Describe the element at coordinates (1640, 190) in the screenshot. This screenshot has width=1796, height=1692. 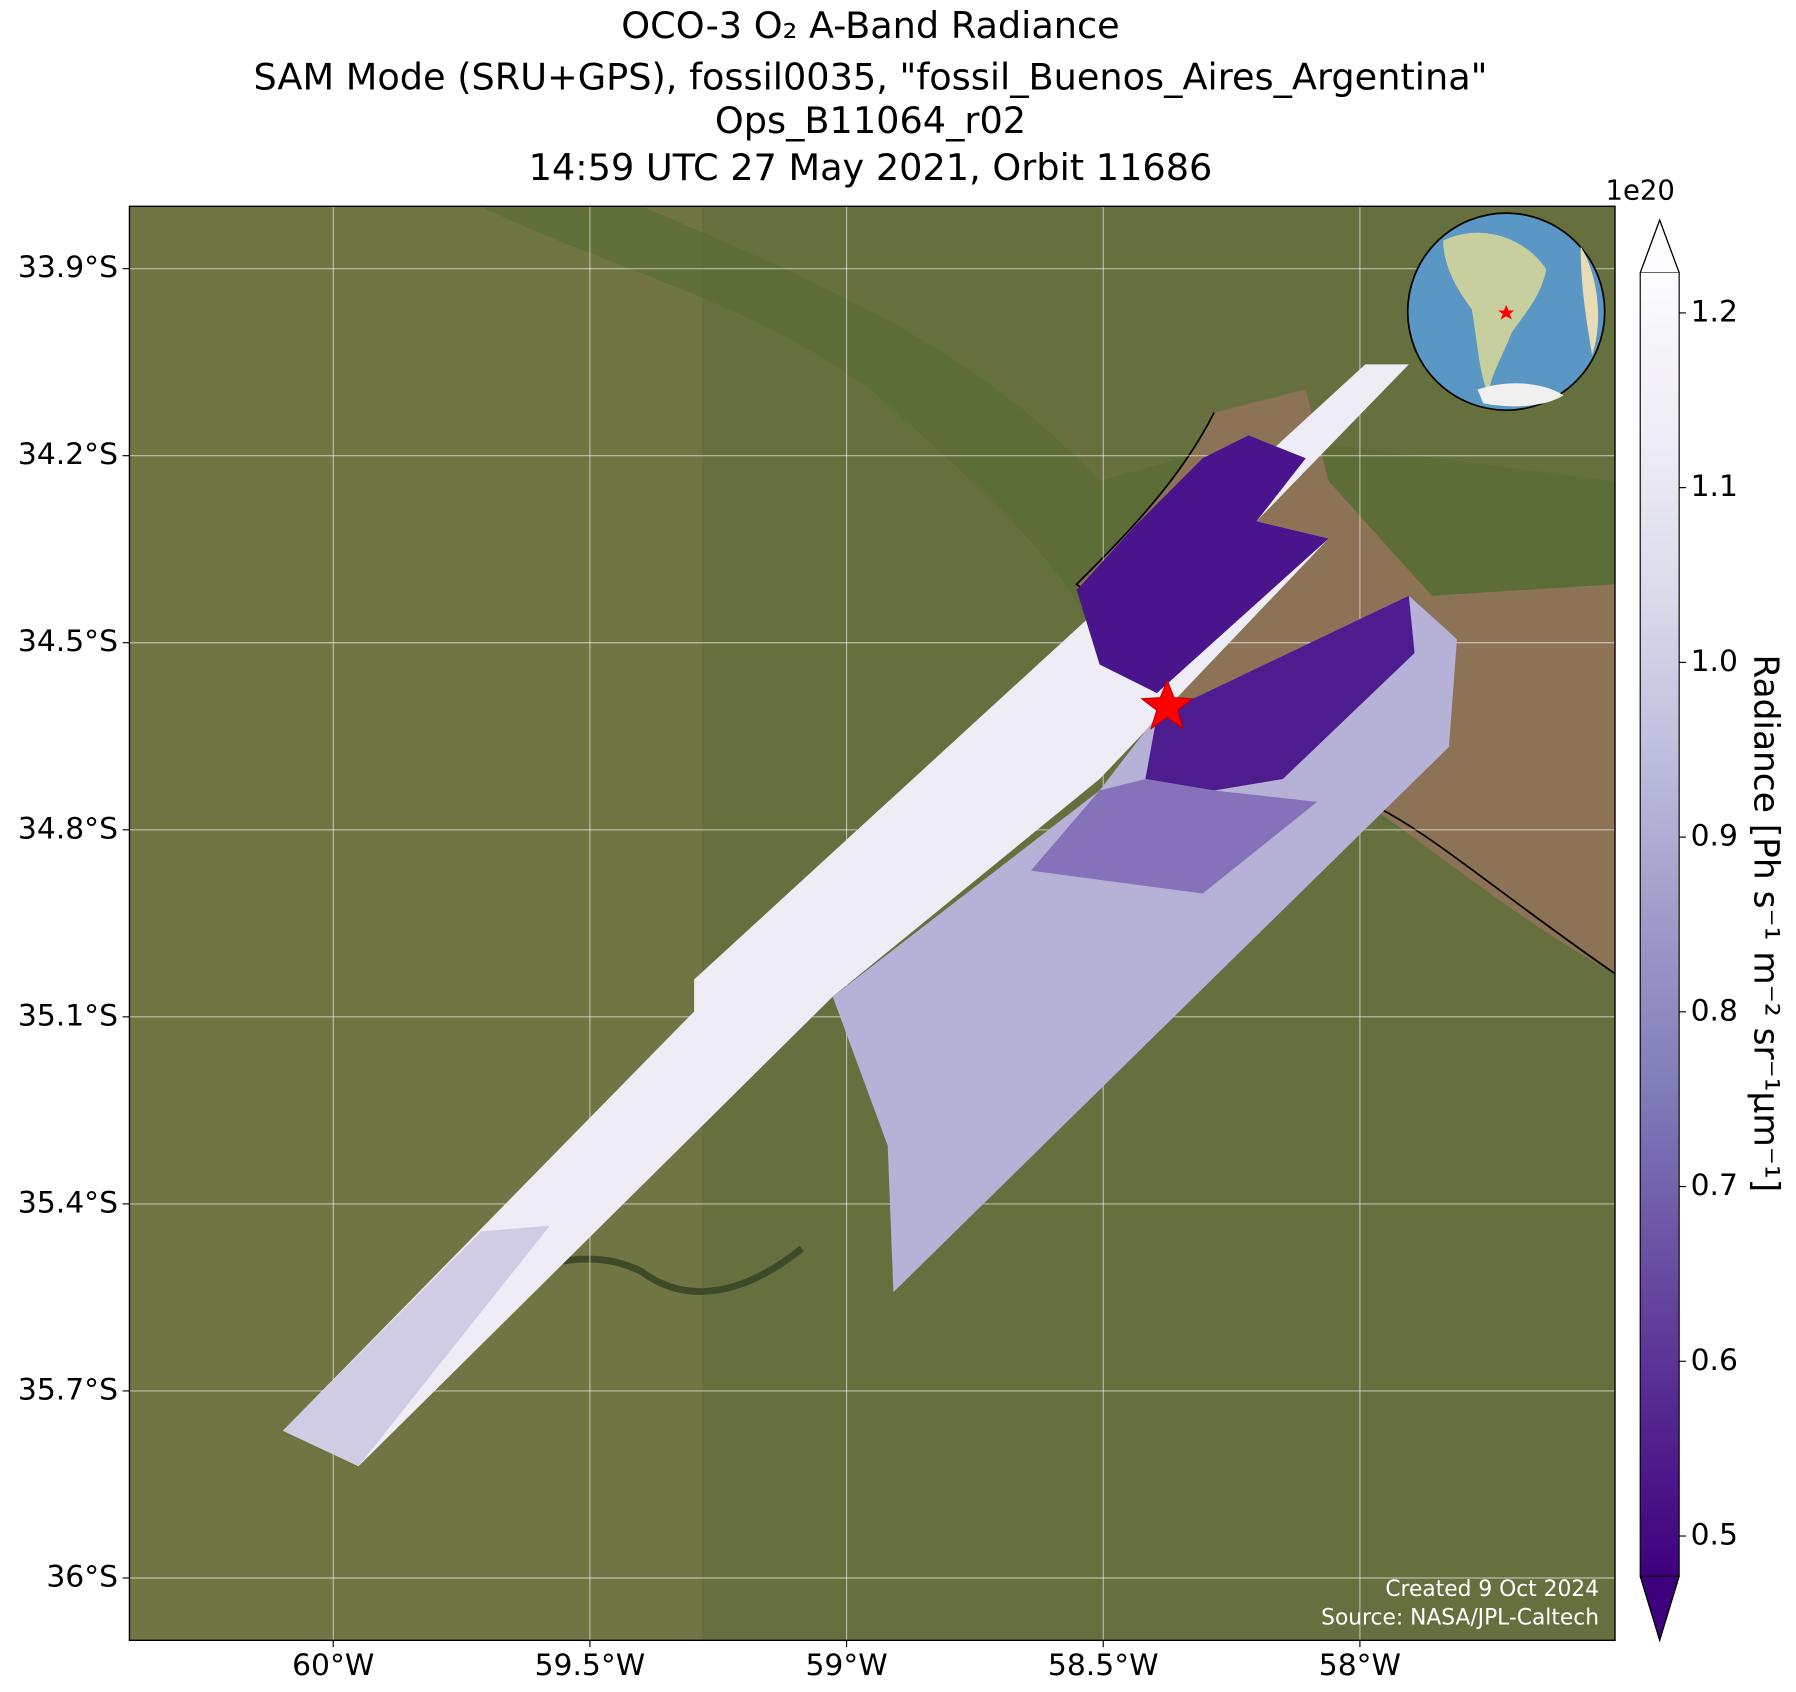
I see `colorbar-offset: 1e20` at that location.